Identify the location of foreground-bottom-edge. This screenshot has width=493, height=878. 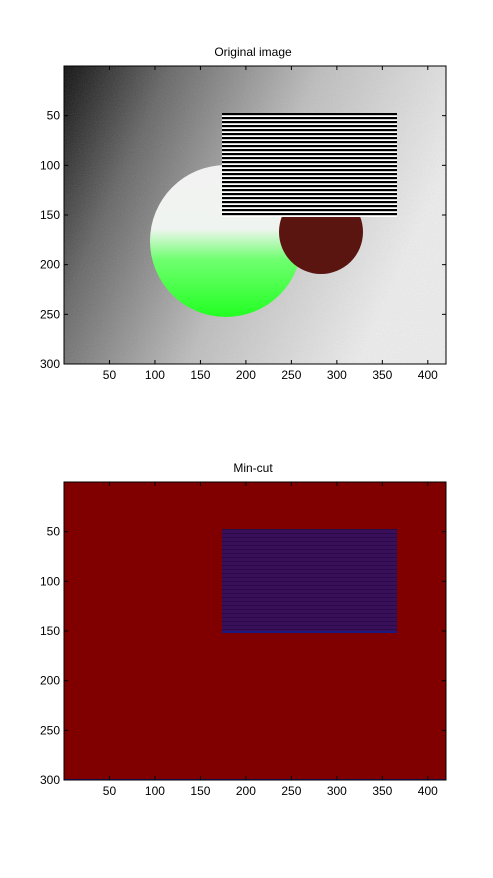
(309, 632).